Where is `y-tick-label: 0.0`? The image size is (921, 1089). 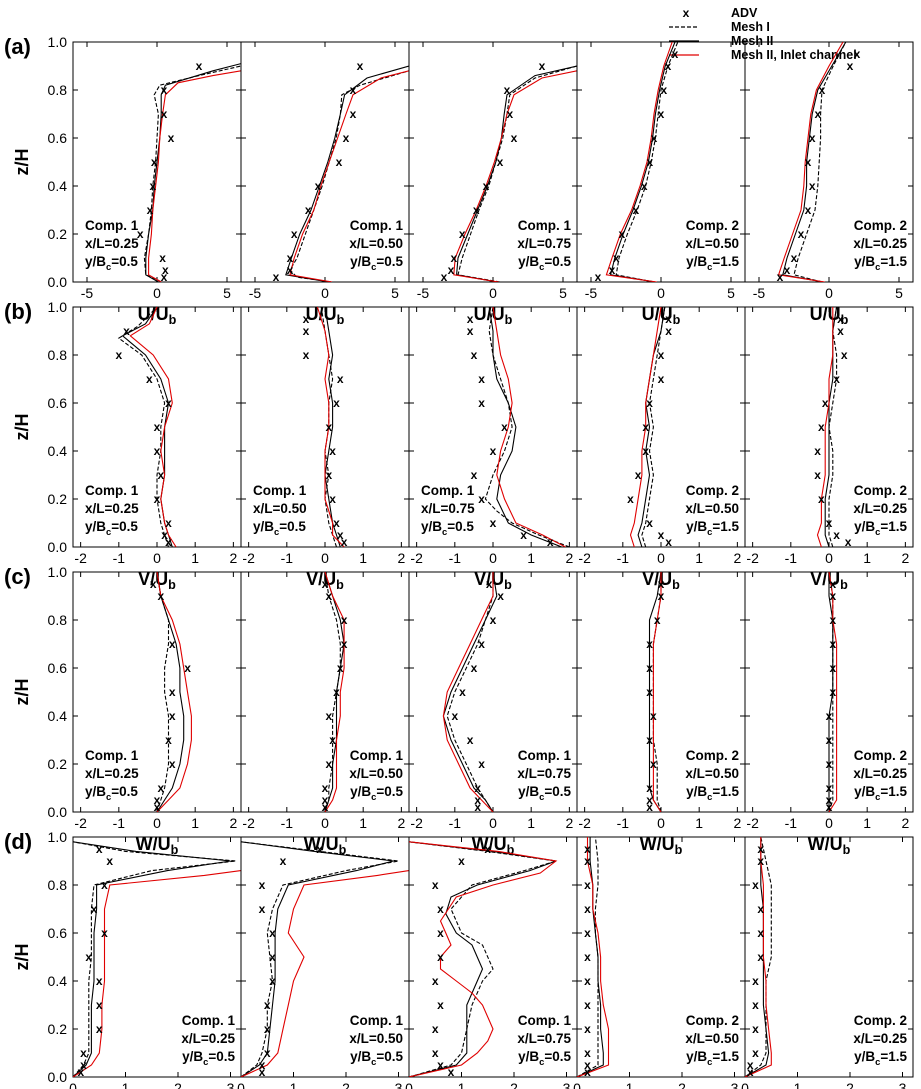 y-tick-label: 0.0 is located at coordinates (58, 1077).